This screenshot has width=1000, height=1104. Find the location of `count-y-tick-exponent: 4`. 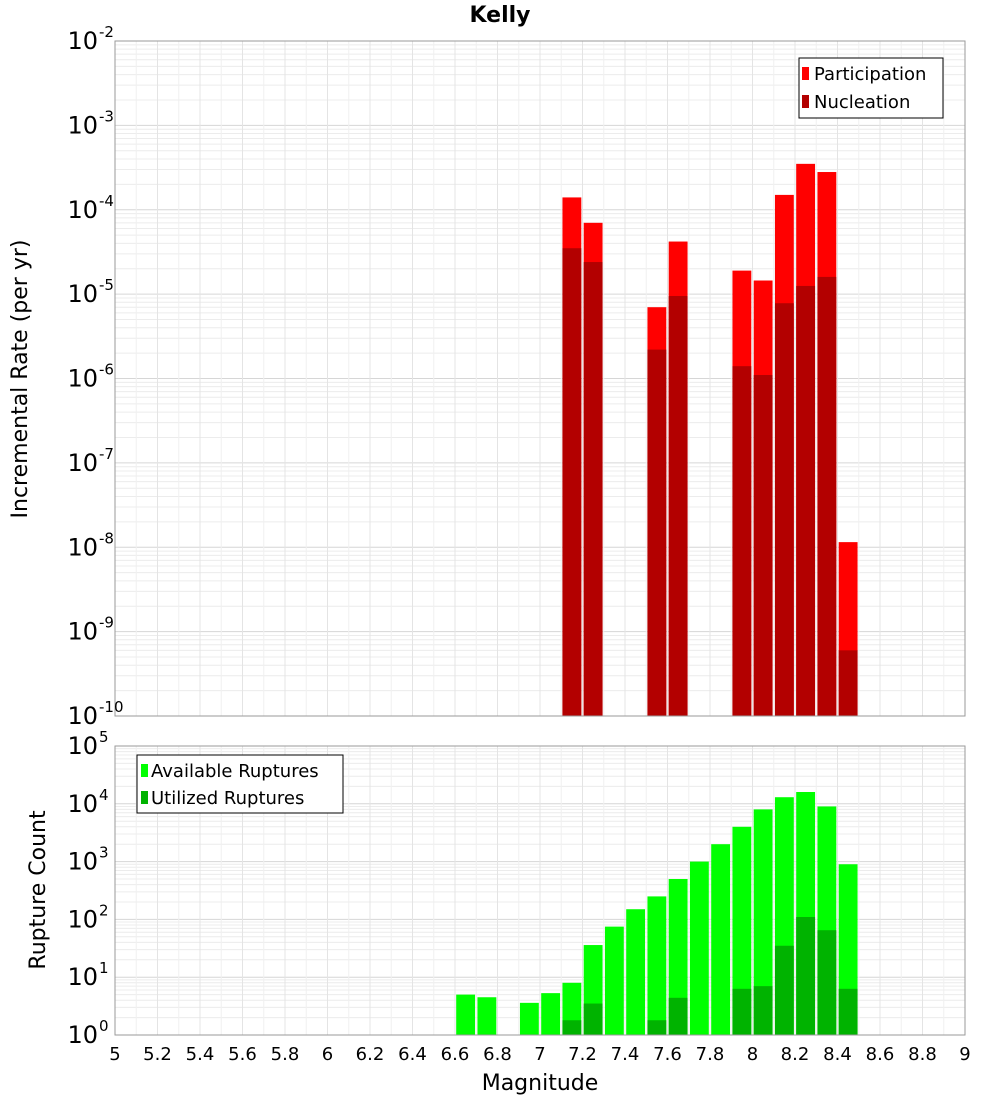

count-y-tick-exponent: 4 is located at coordinates (104, 795).